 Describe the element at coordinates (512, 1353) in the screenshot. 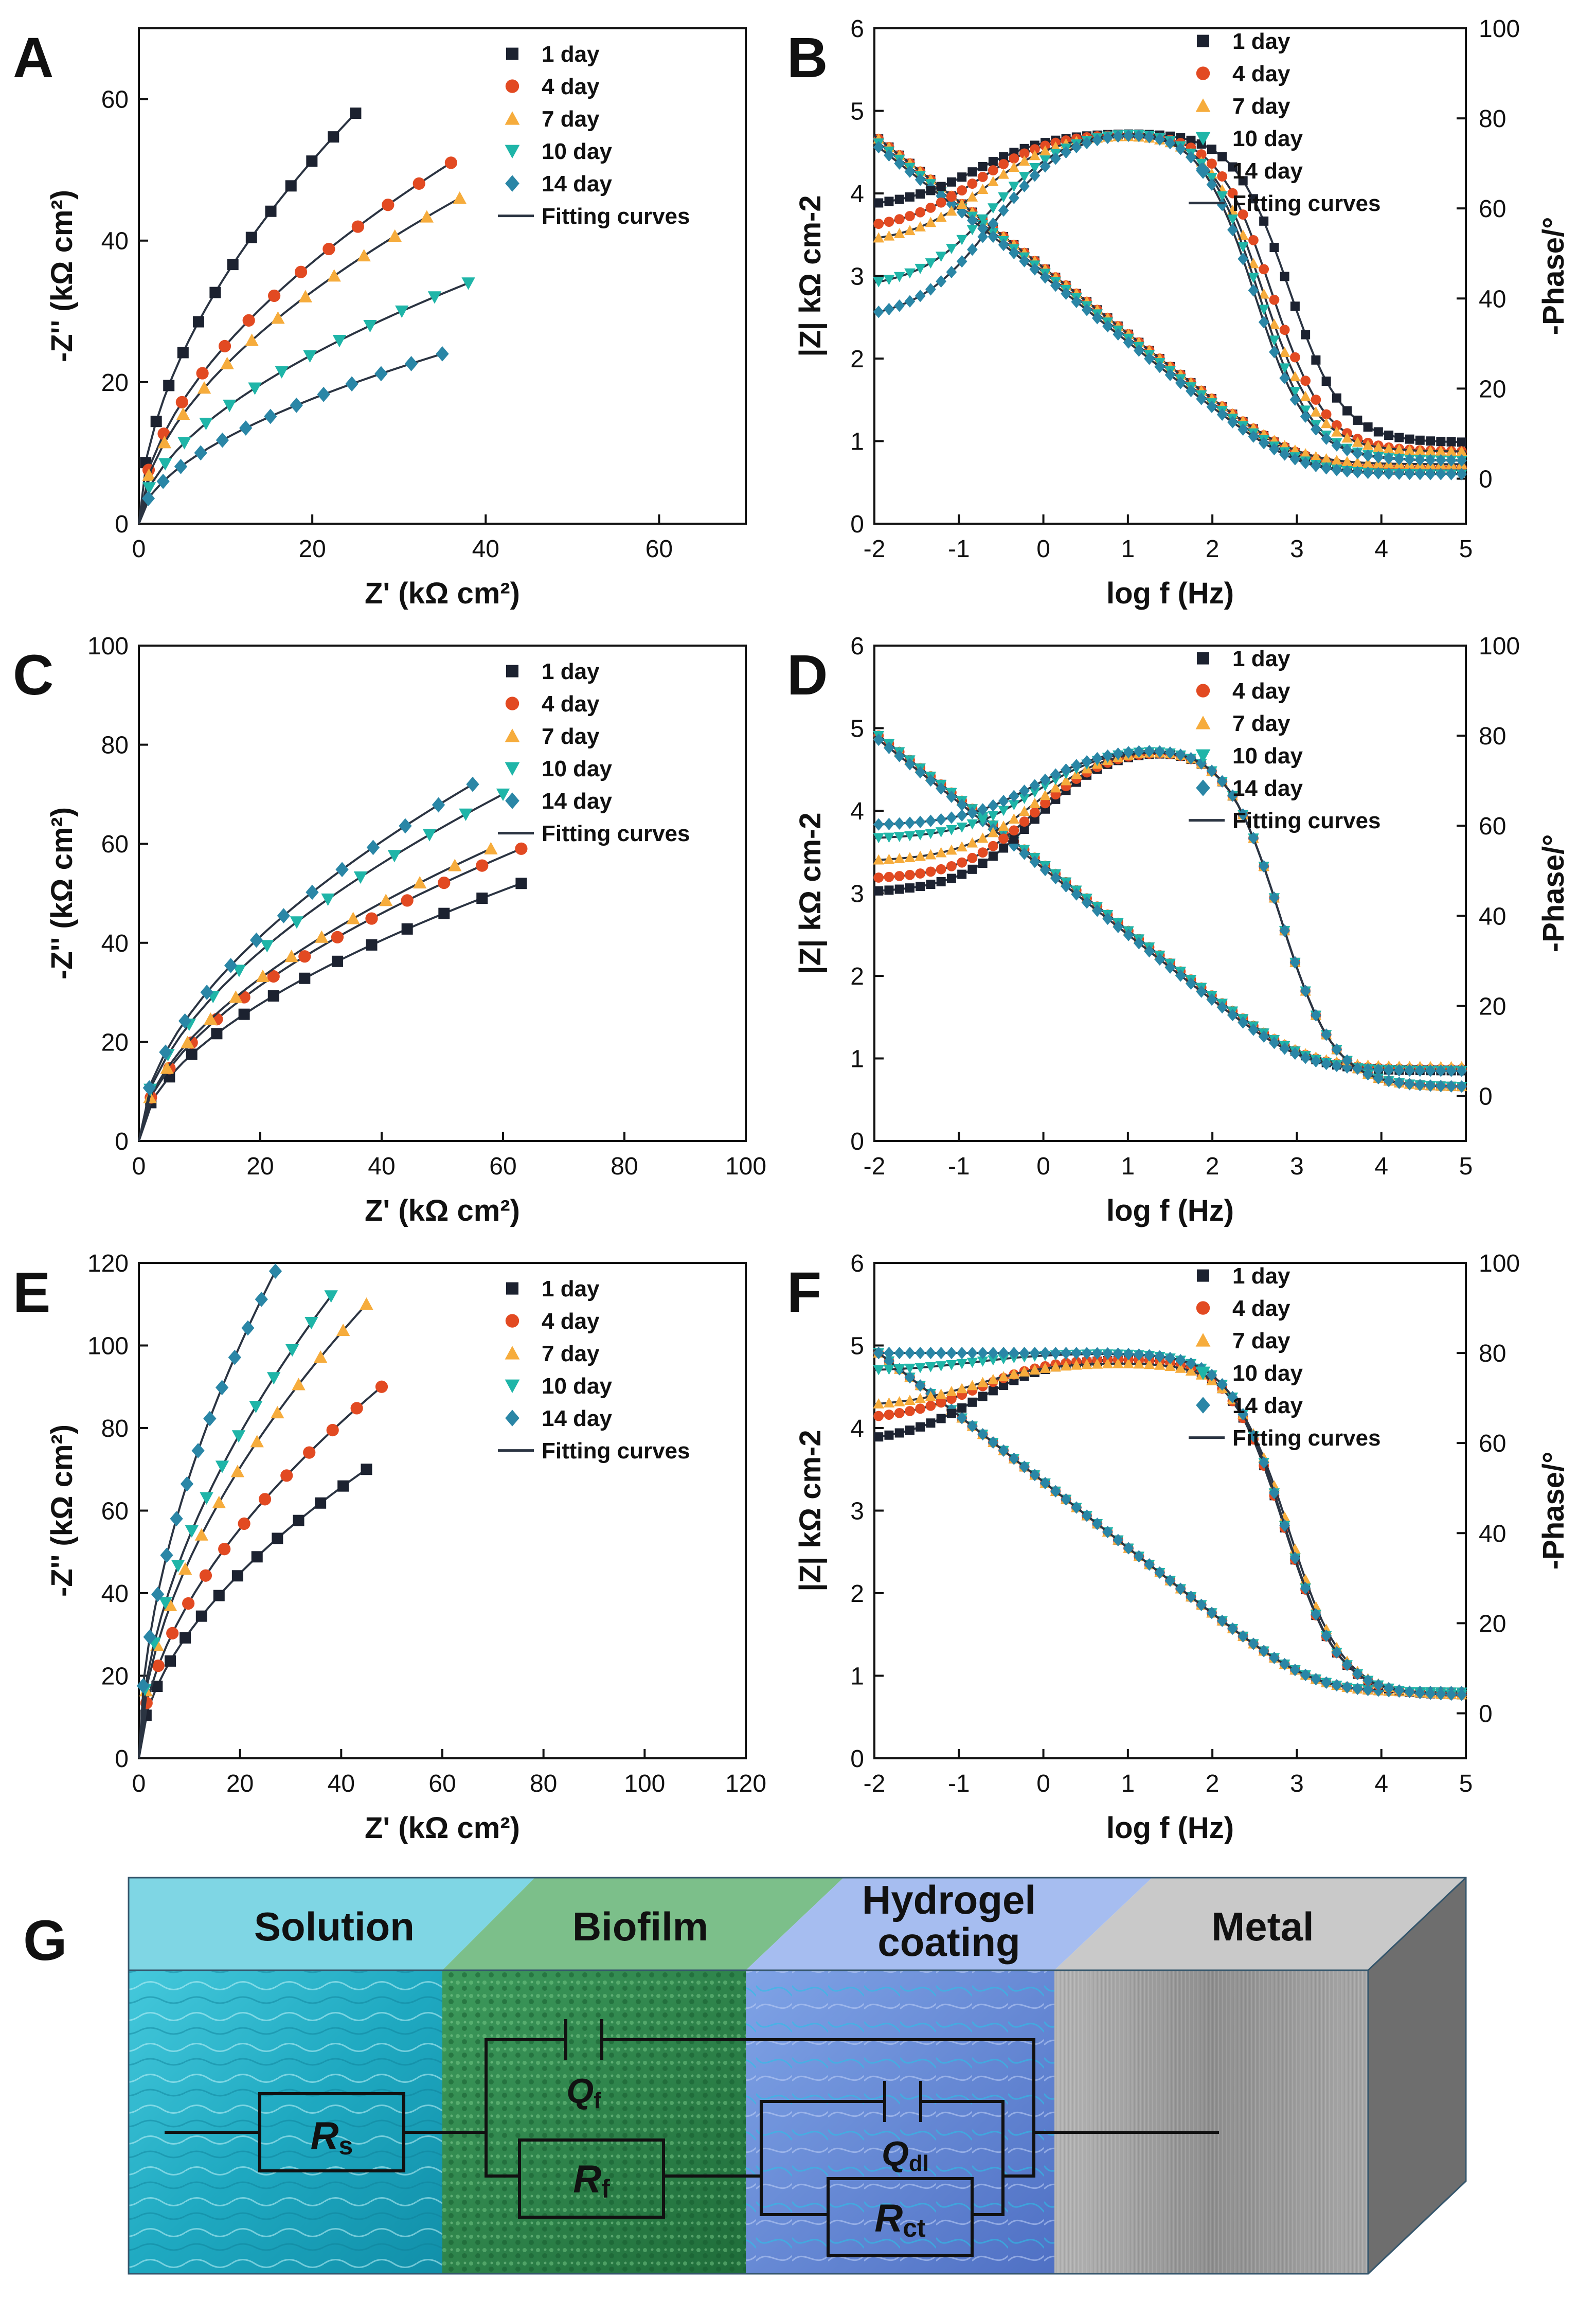

I see `legend-marker-7-day` at that location.